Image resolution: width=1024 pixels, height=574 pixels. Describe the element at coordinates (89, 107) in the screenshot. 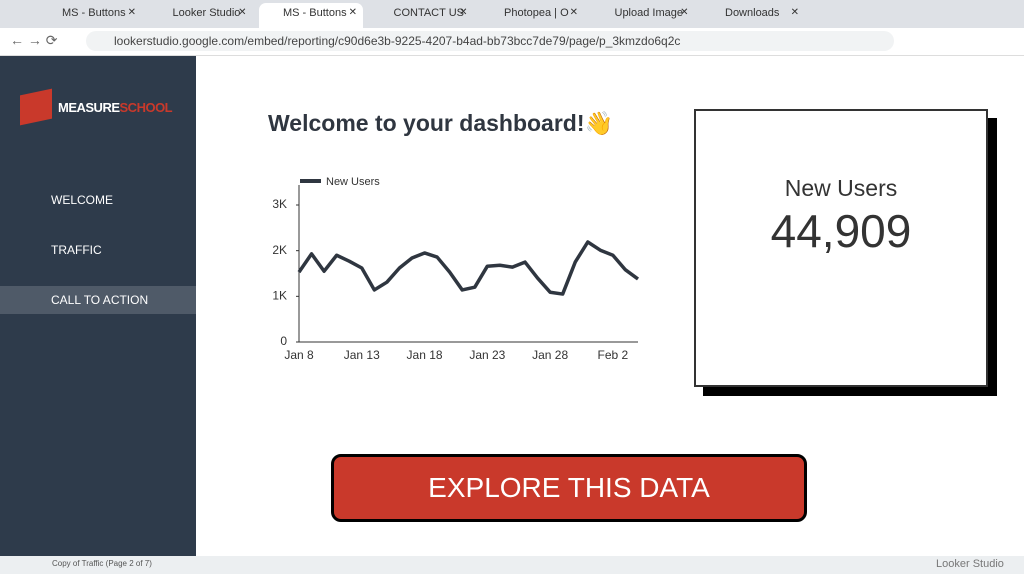

I see `logo-text: MEASURE` at that location.